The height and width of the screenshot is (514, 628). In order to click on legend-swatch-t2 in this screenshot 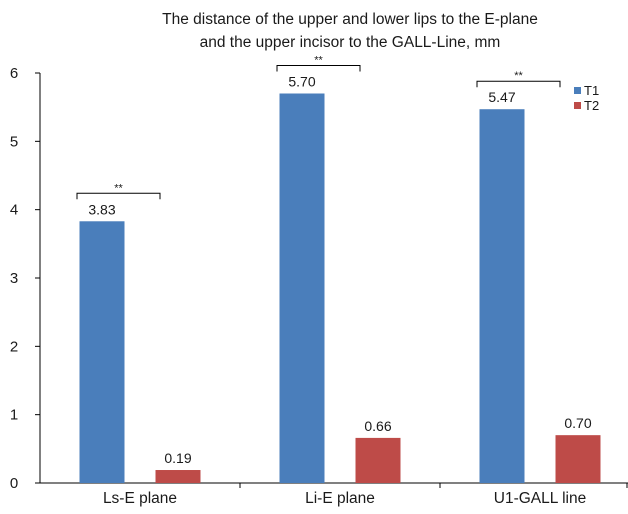, I will do `click(577, 105)`.